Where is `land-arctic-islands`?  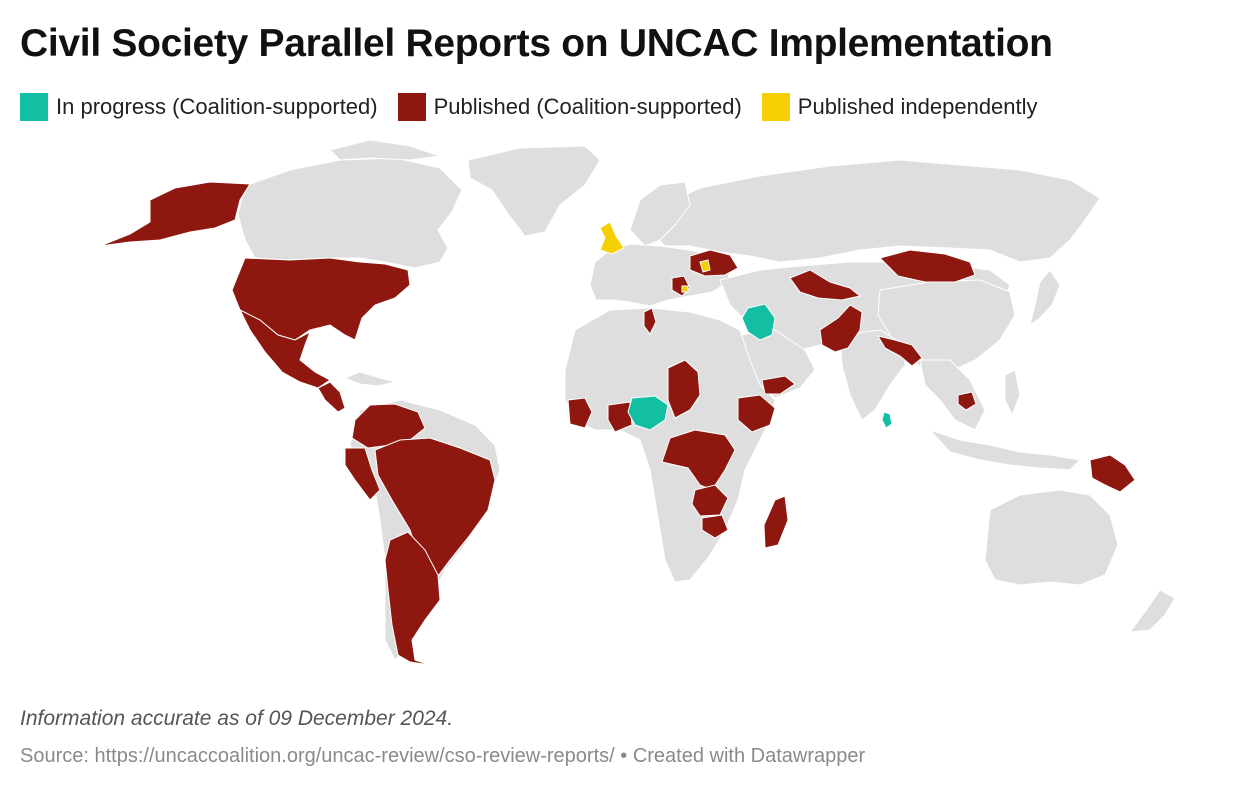 land-arctic-islands is located at coordinates (385, 150).